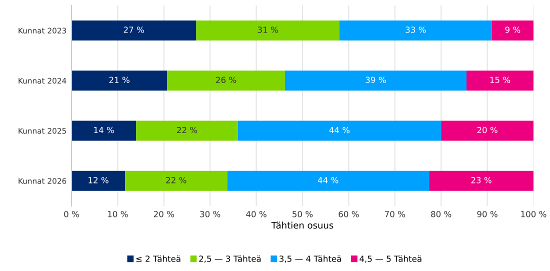 The height and width of the screenshot is (271, 550). What do you see at coordinates (302, 214) in the screenshot?
I see `x-tick-label: 50 %` at bounding box center [302, 214].